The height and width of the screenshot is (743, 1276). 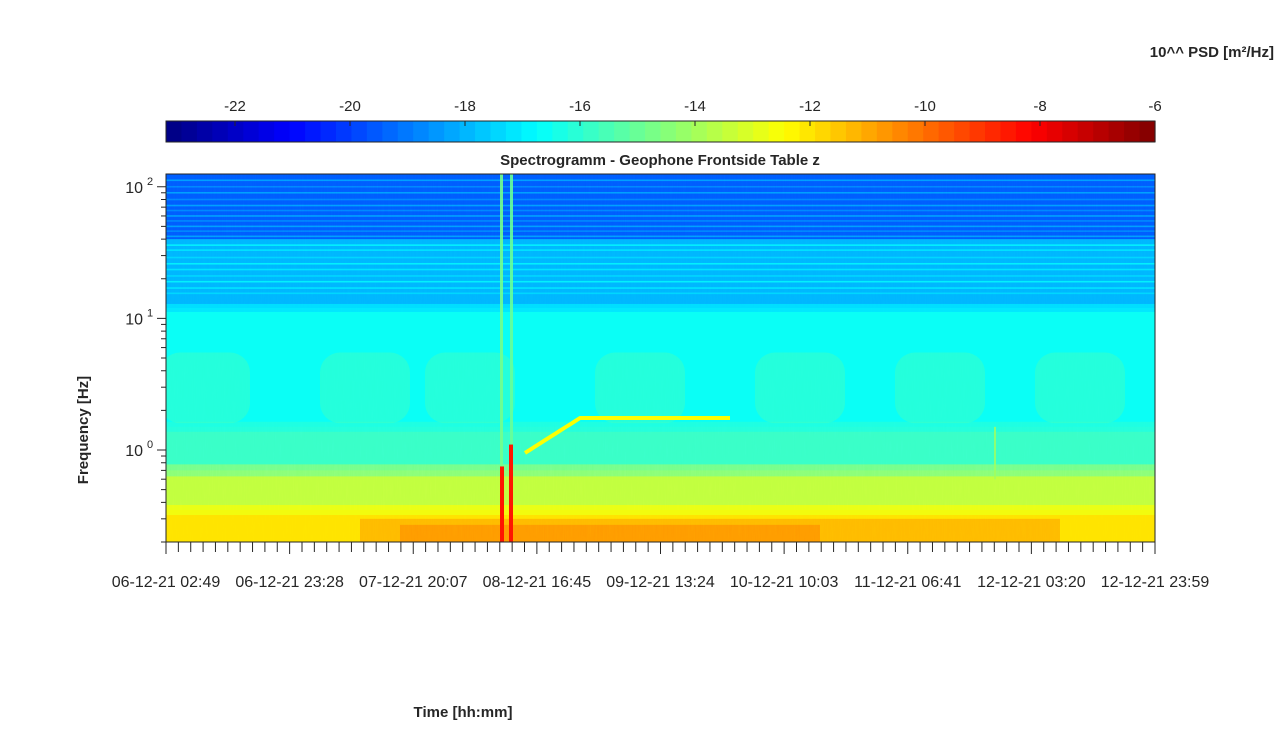 What do you see at coordinates (150, 445) in the screenshot?
I see `y-tick-exponent: 0` at bounding box center [150, 445].